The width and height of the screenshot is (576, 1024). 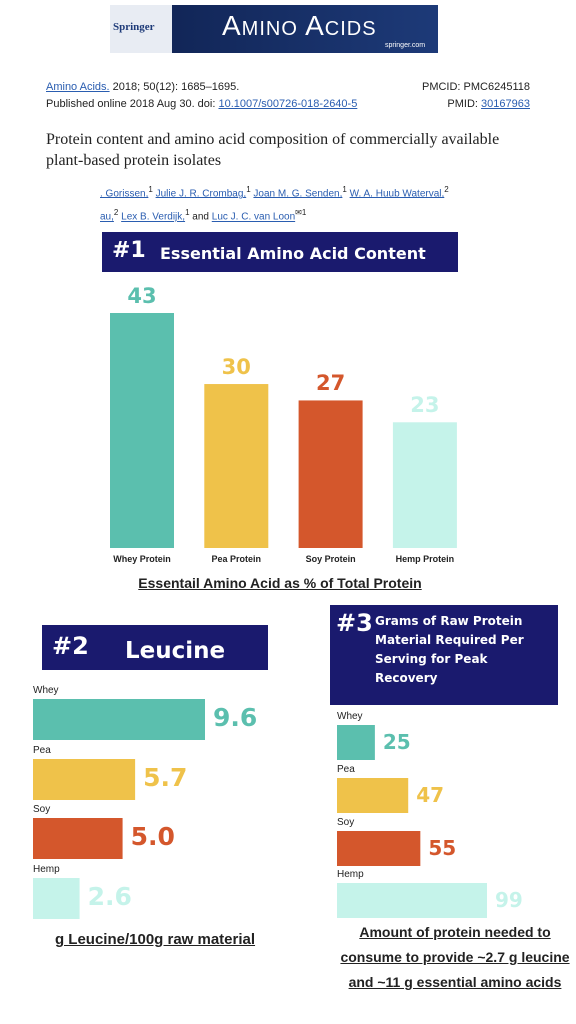 I want to click on value-label: 5.0, so click(x=152, y=837).